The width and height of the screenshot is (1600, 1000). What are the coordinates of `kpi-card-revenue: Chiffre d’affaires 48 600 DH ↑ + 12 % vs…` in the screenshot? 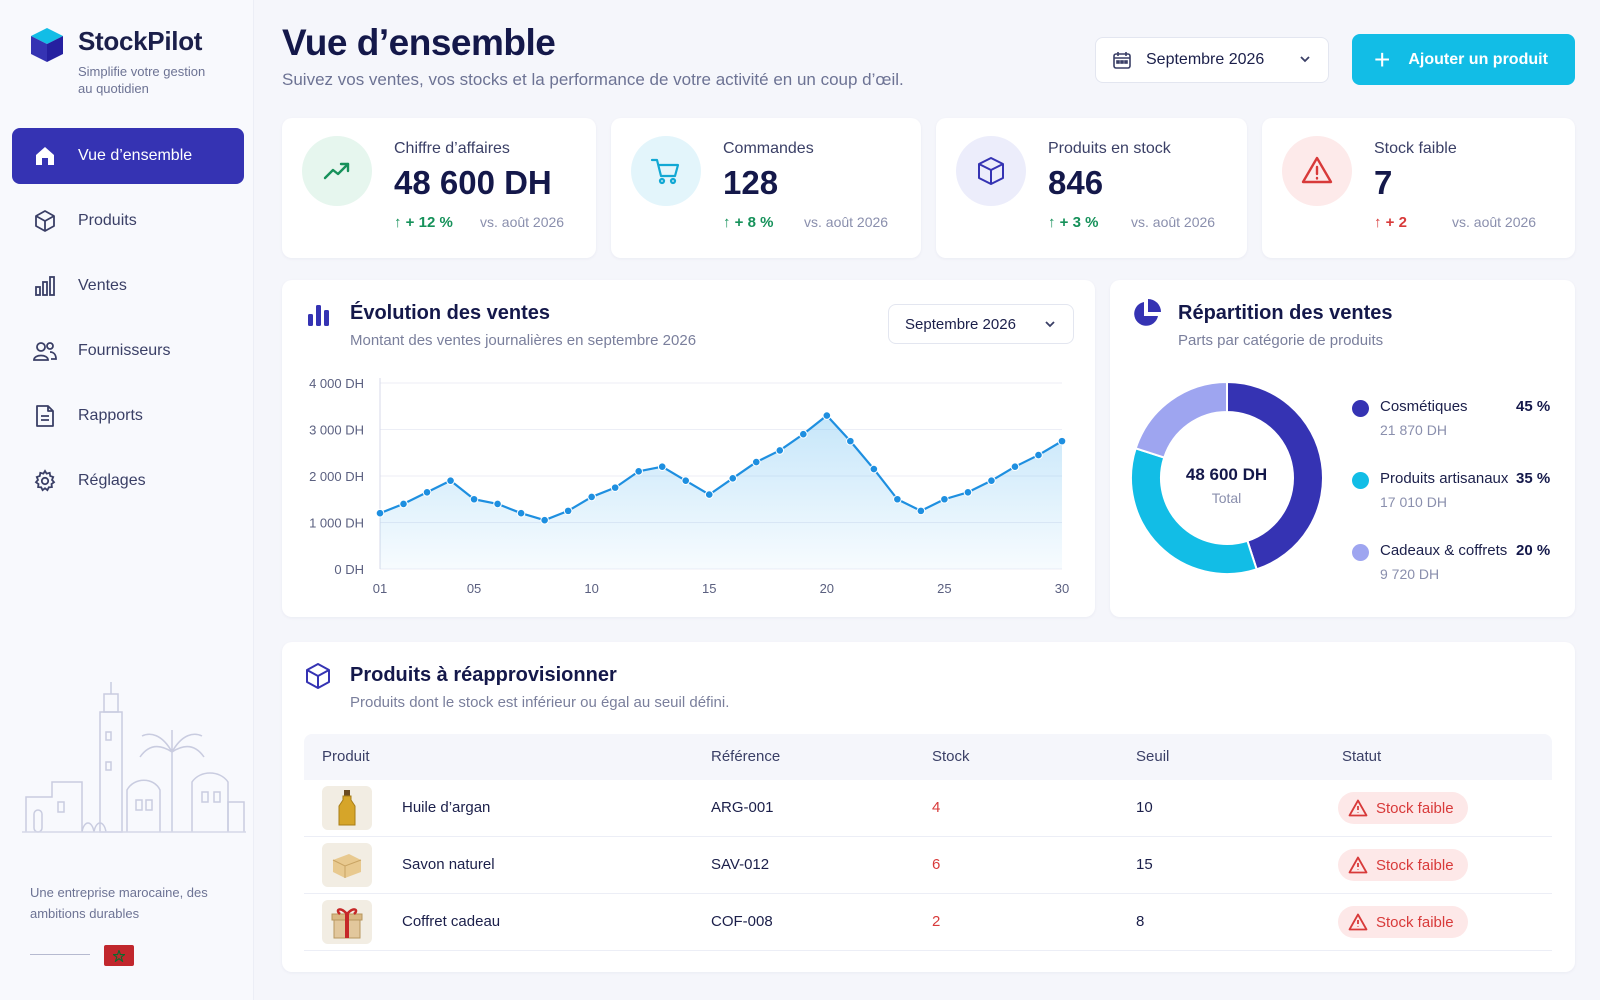 It's located at (439, 188).